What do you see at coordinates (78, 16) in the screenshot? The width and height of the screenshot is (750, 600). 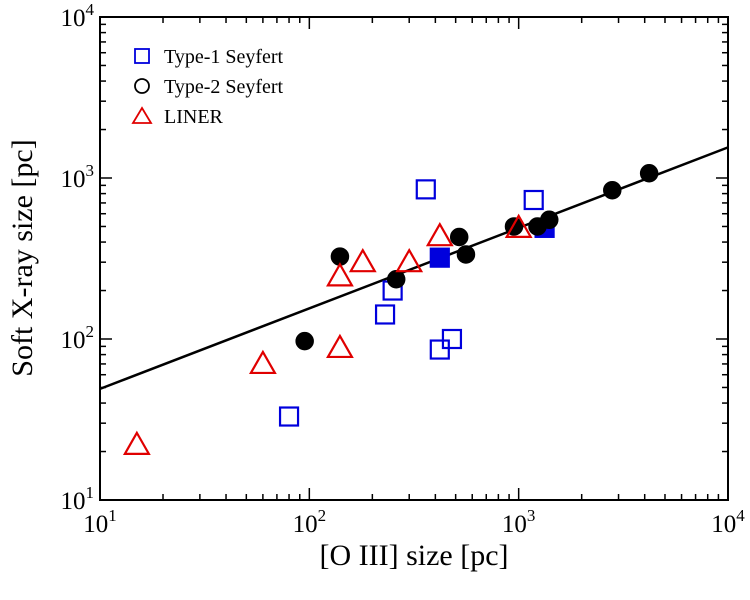 I see `y-tick-label: 10⁴` at bounding box center [78, 16].